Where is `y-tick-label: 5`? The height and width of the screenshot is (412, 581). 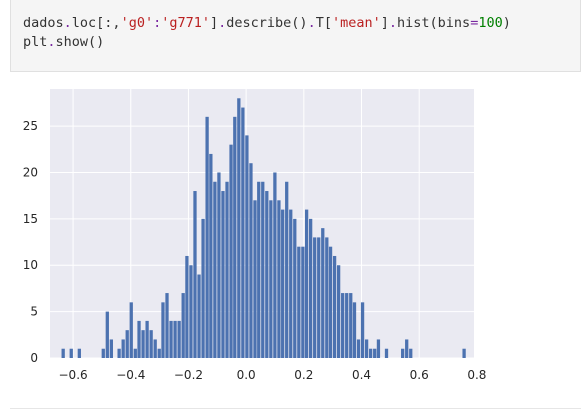
y-tick-label: 5 is located at coordinates (34, 312).